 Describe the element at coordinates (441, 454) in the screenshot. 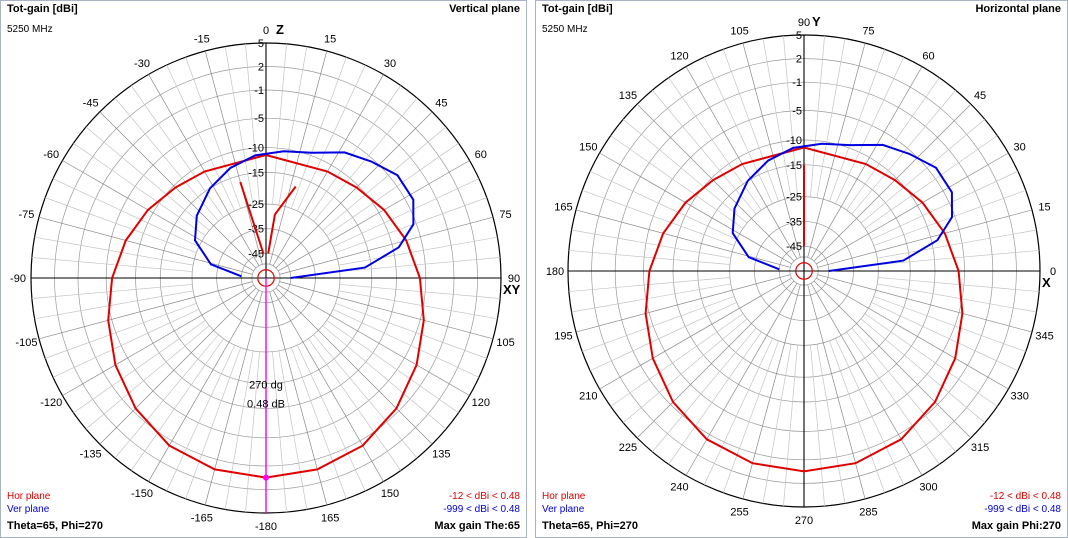

I see `angle-label: 135` at that location.